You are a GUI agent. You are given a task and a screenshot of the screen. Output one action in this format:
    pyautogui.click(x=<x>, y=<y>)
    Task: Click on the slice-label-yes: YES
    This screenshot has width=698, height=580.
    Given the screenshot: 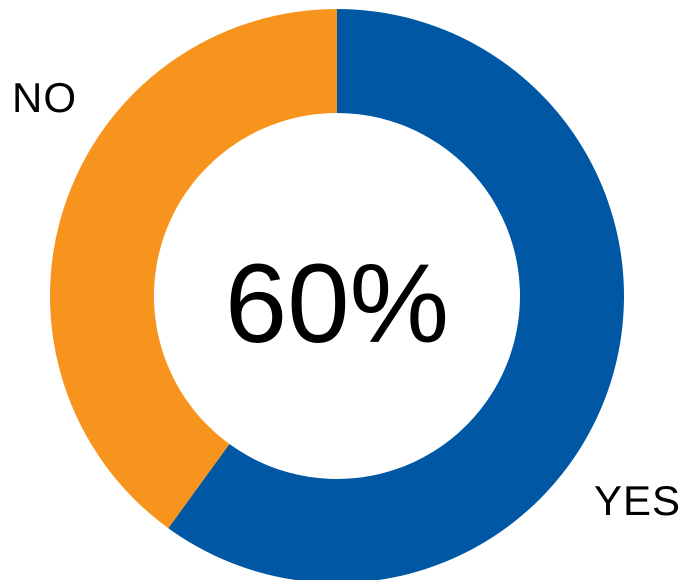 What is the action you would take?
    pyautogui.click(x=638, y=500)
    